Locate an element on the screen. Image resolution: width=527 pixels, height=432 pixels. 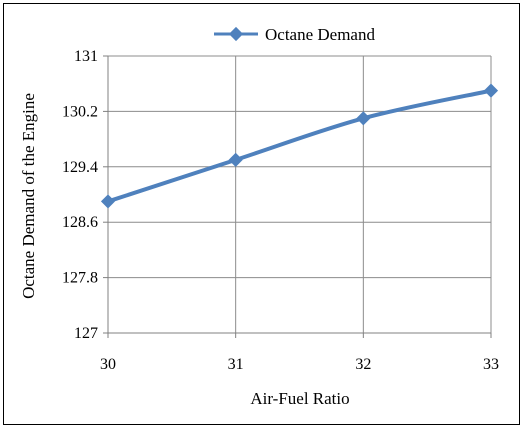
x-tick-label: 31 is located at coordinates (236, 364).